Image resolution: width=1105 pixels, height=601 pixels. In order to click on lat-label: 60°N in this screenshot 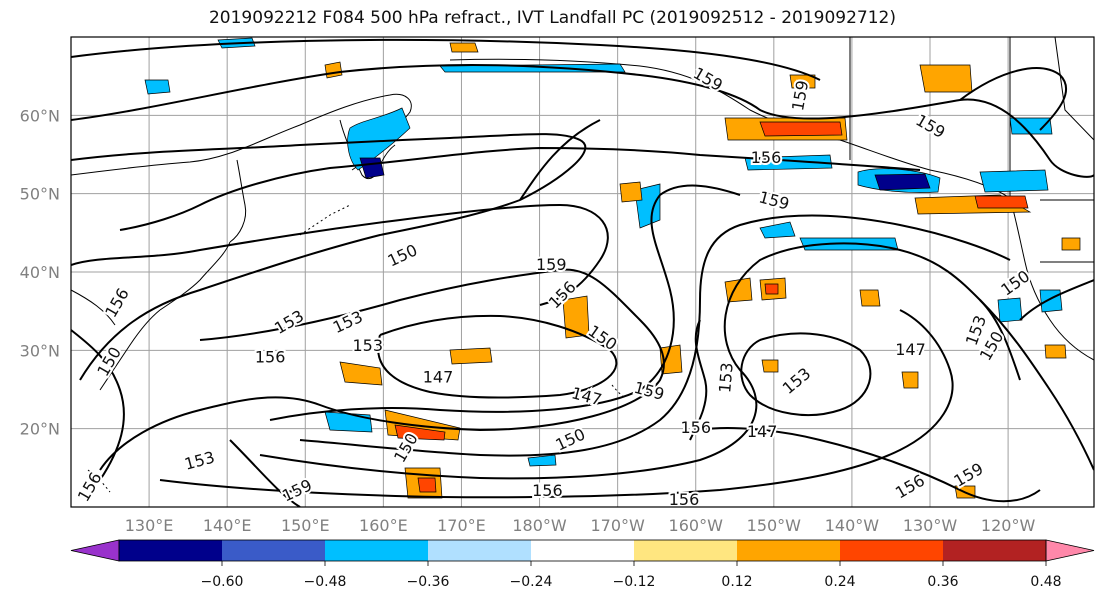, I will do `click(40, 115)`.